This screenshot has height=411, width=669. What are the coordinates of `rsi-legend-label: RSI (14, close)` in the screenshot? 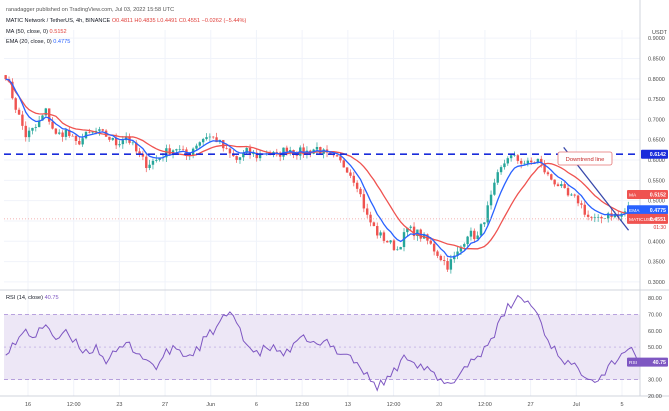 It's located at (24, 298).